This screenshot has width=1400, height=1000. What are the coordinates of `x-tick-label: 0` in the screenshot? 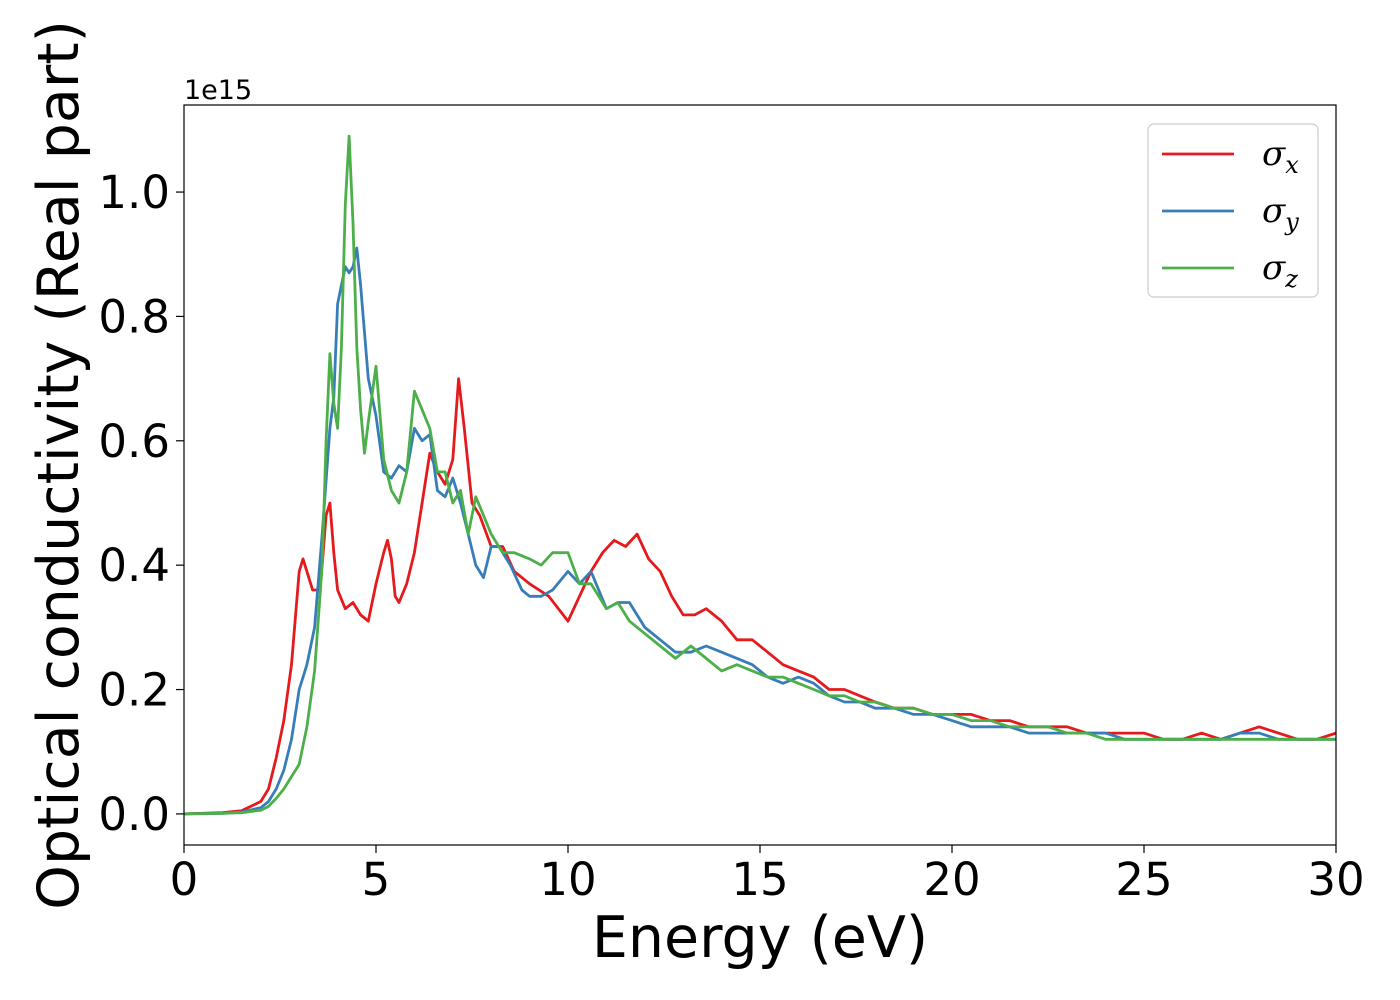 It's located at (184, 879).